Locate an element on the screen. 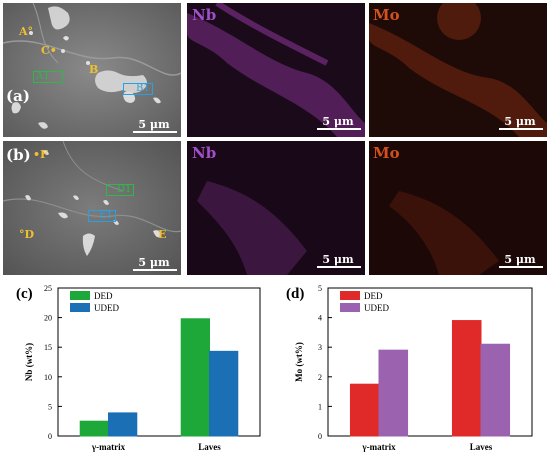 The width and height of the screenshot is (550, 459). y-axis-label: Mo (wt%) is located at coordinates (299, 362).